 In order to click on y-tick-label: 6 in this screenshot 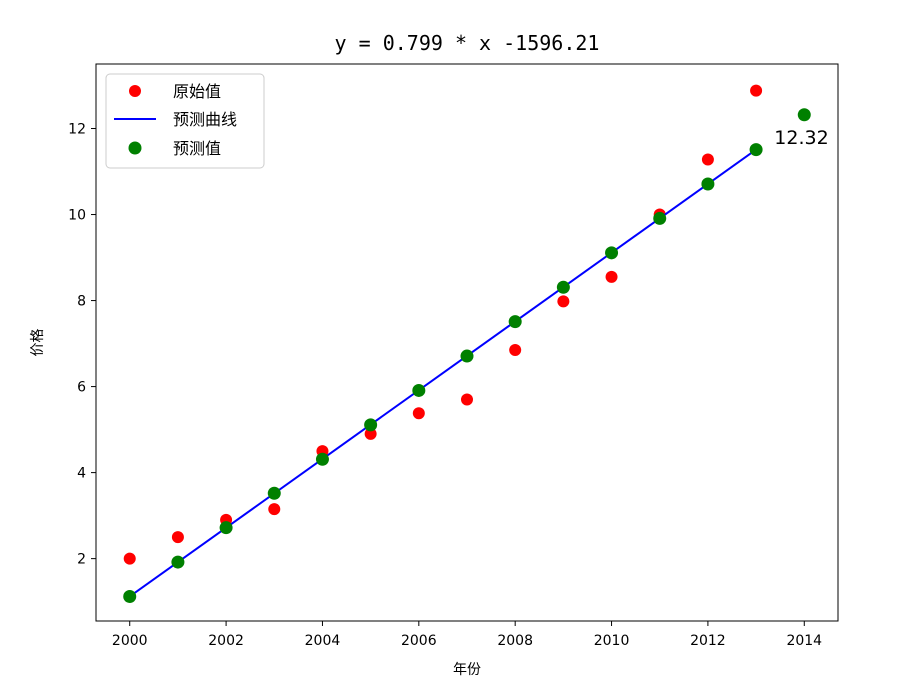, I will do `click(81, 388)`.